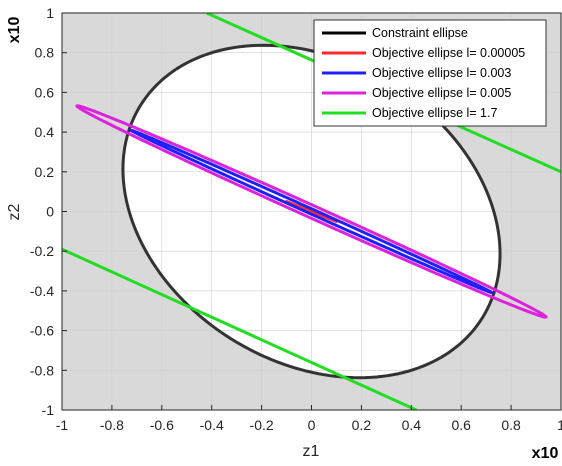 This screenshot has width=562, height=466. Describe the element at coordinates (50, 13) in the screenshot. I see `y-tick-label: 1` at that location.